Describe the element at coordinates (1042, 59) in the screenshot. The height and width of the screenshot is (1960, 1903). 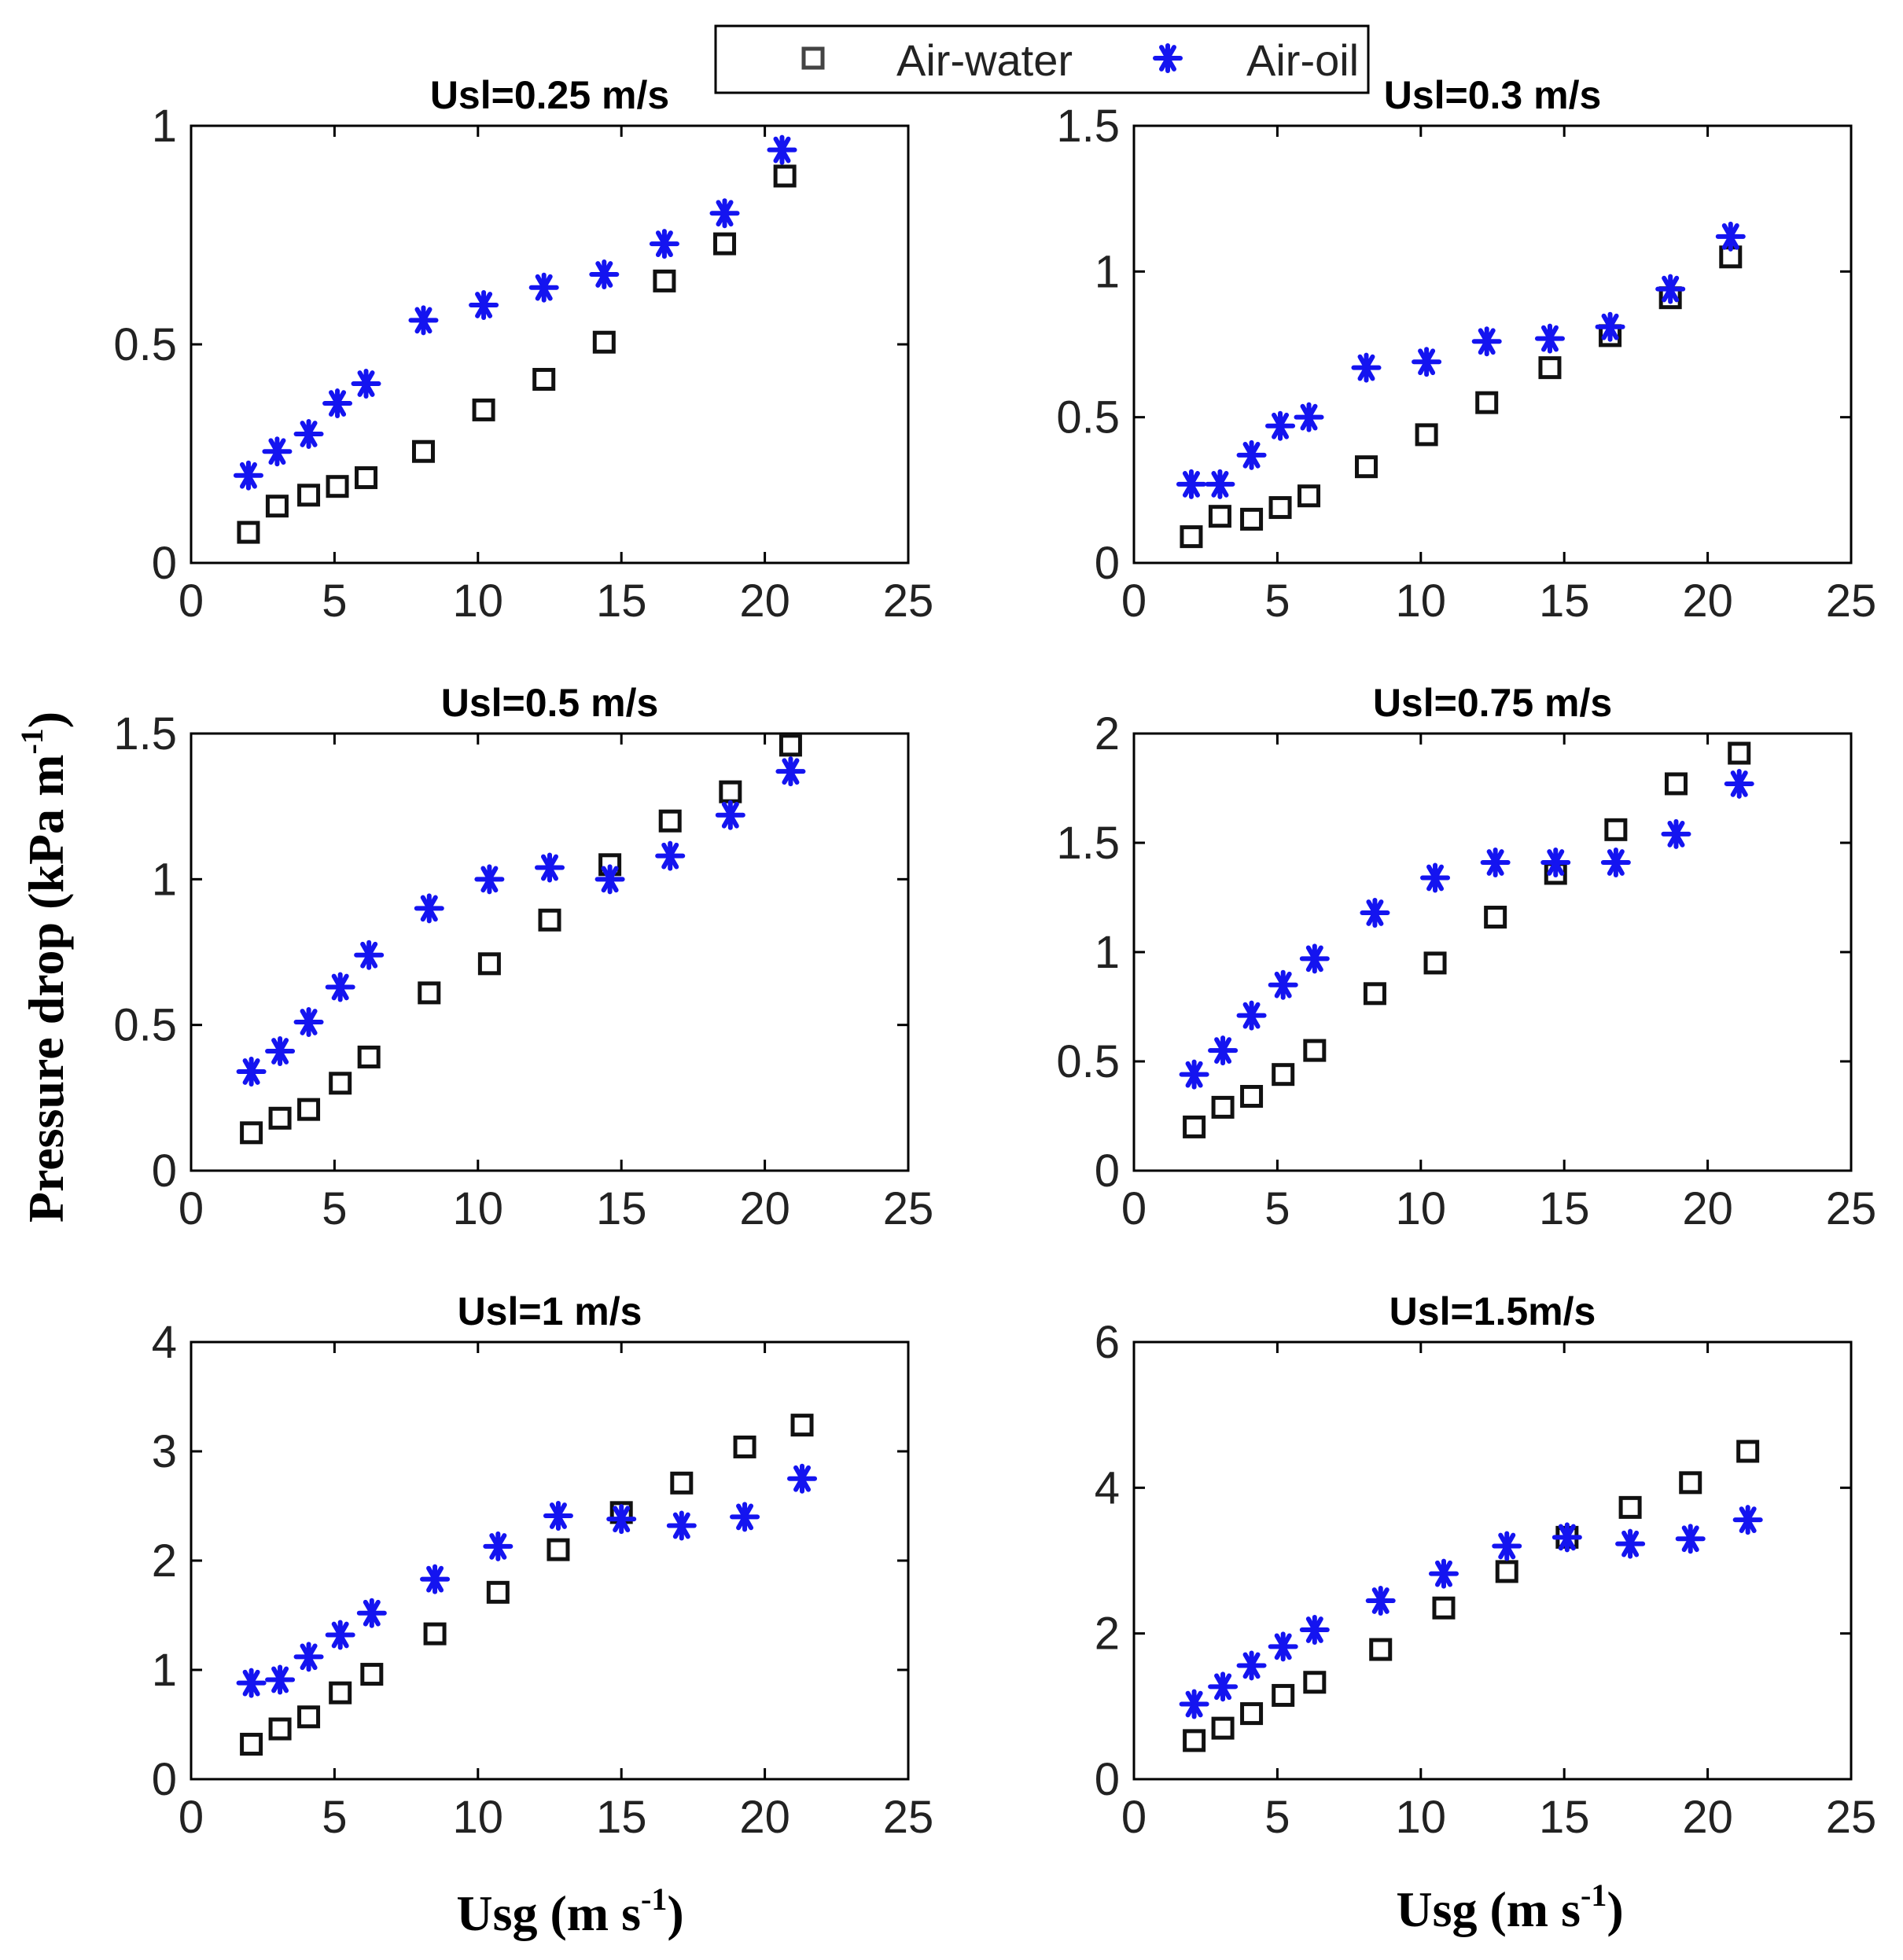
I see `legend: Air-water Air-oil` at that location.